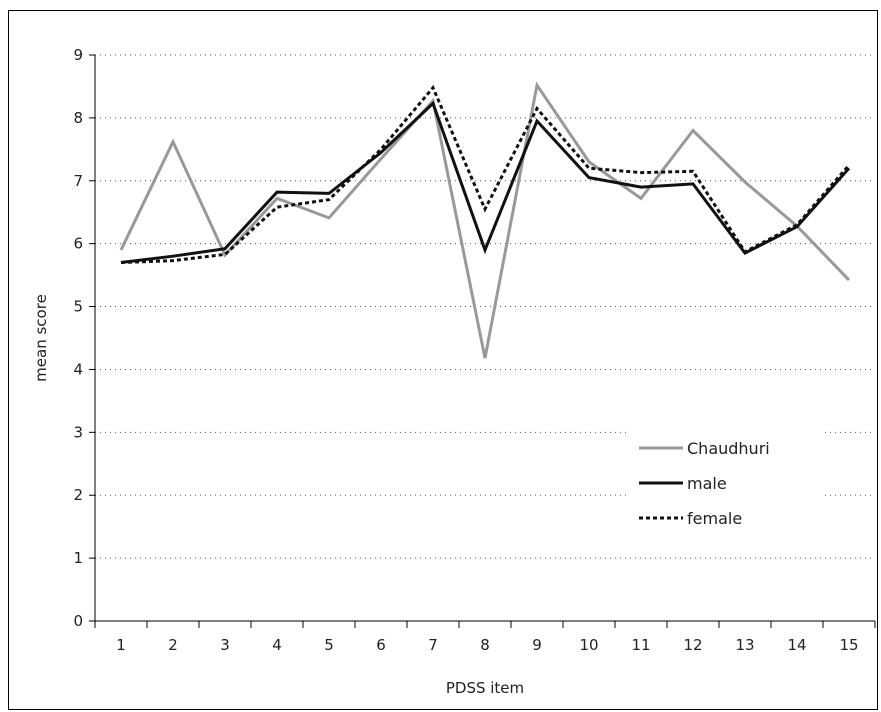 The width and height of the screenshot is (881, 712). Describe the element at coordinates (640, 645) in the screenshot. I see `x-tick-label: 11` at that location.